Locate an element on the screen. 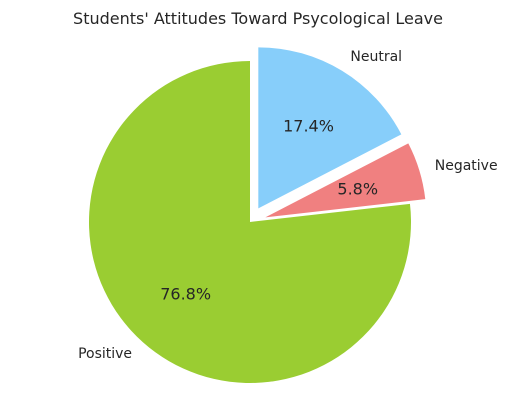 The image size is (515, 411). pie-slice-neutral is located at coordinates (330, 128).